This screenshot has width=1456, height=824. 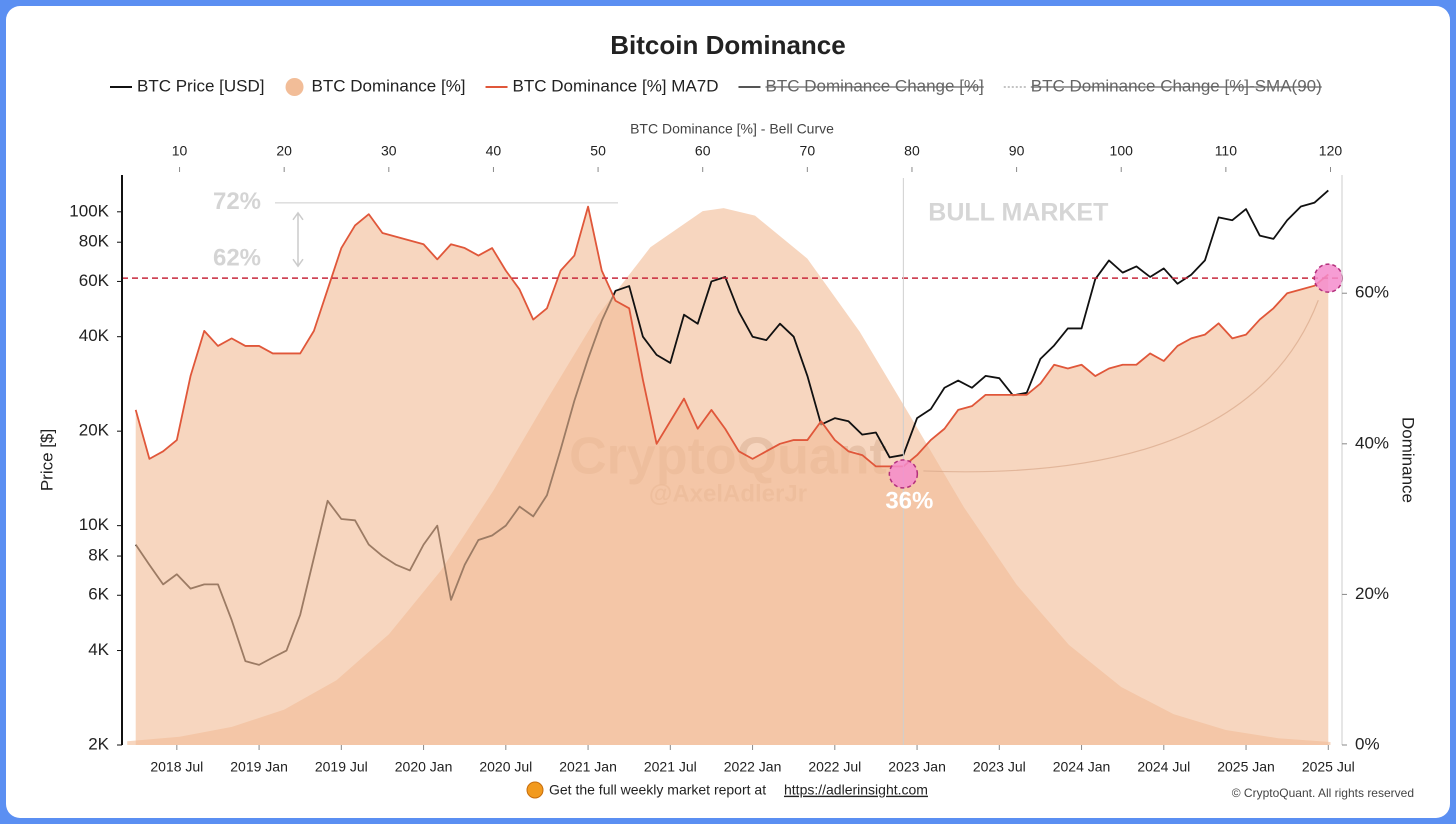 I want to click on reference-label: 62%, so click(x=237, y=258).